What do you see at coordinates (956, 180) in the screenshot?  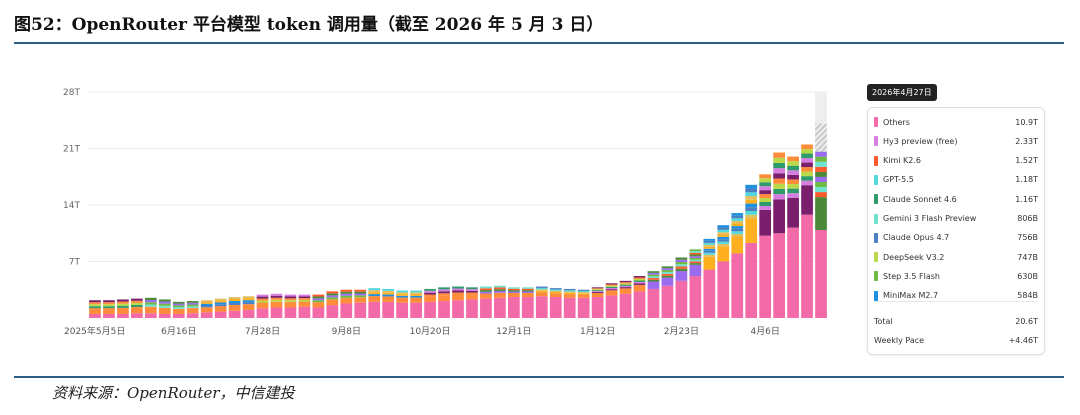 I see `legend-item: GPT-5.5 1.18T` at bounding box center [956, 180].